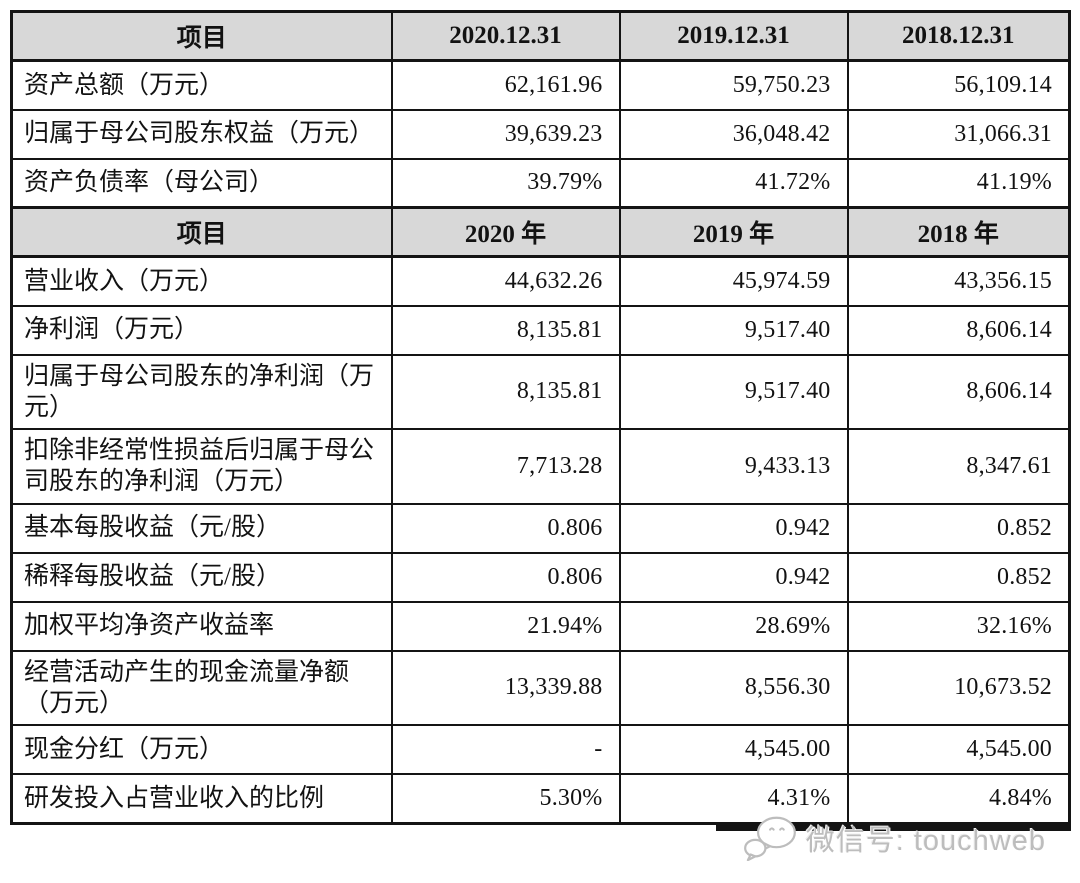  I want to click on period-column-header: 2018 年, so click(958, 232).